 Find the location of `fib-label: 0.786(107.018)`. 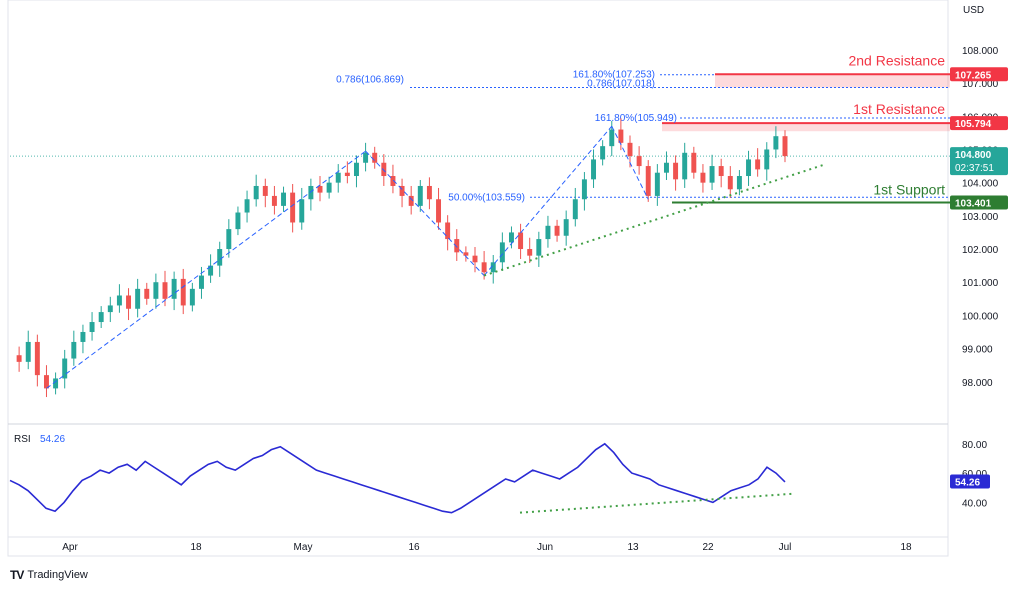

fib-label: 0.786(107.018) is located at coordinates (621, 84).